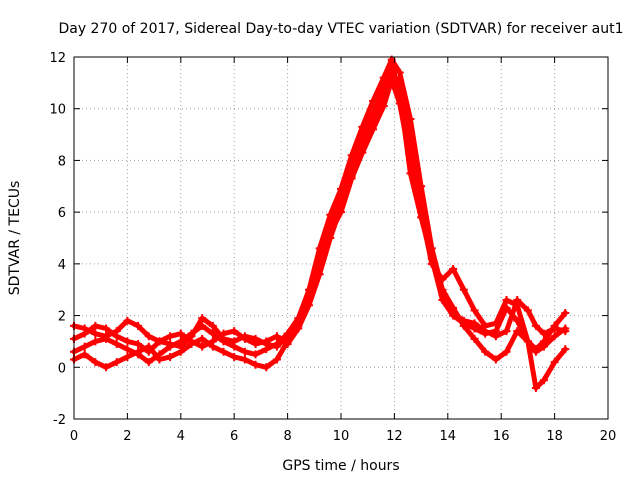 The width and height of the screenshot is (640, 480). I want to click on x-tick-label: 18, so click(554, 436).